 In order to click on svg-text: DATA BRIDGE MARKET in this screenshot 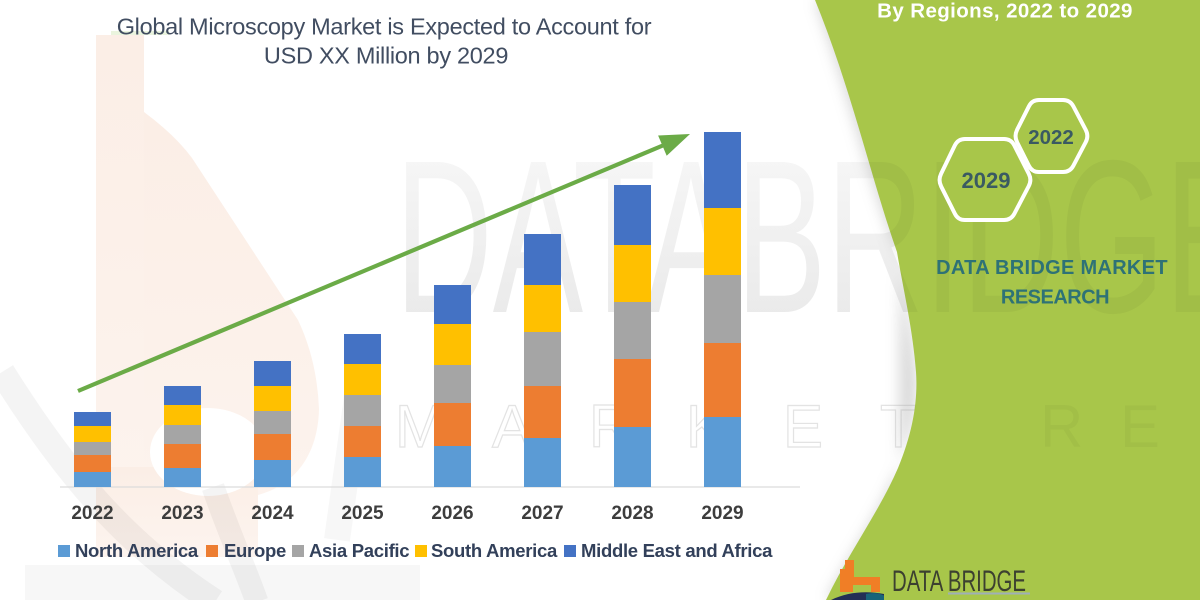, I will do `click(1052, 268)`.